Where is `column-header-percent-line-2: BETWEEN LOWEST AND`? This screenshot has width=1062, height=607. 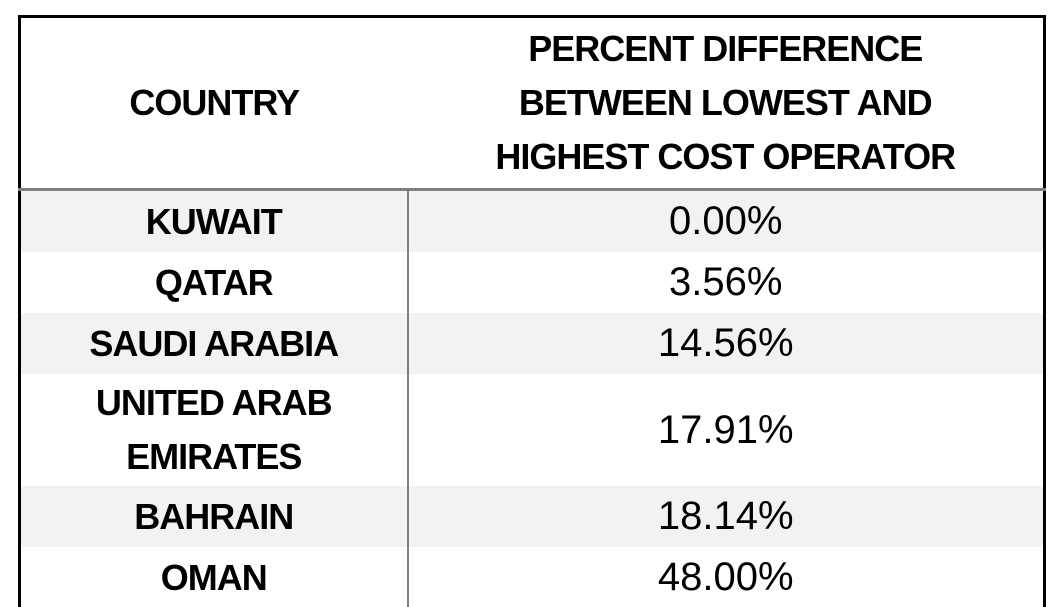 column-header-percent-line-2: BETWEEN LOWEST AND is located at coordinates (725, 102).